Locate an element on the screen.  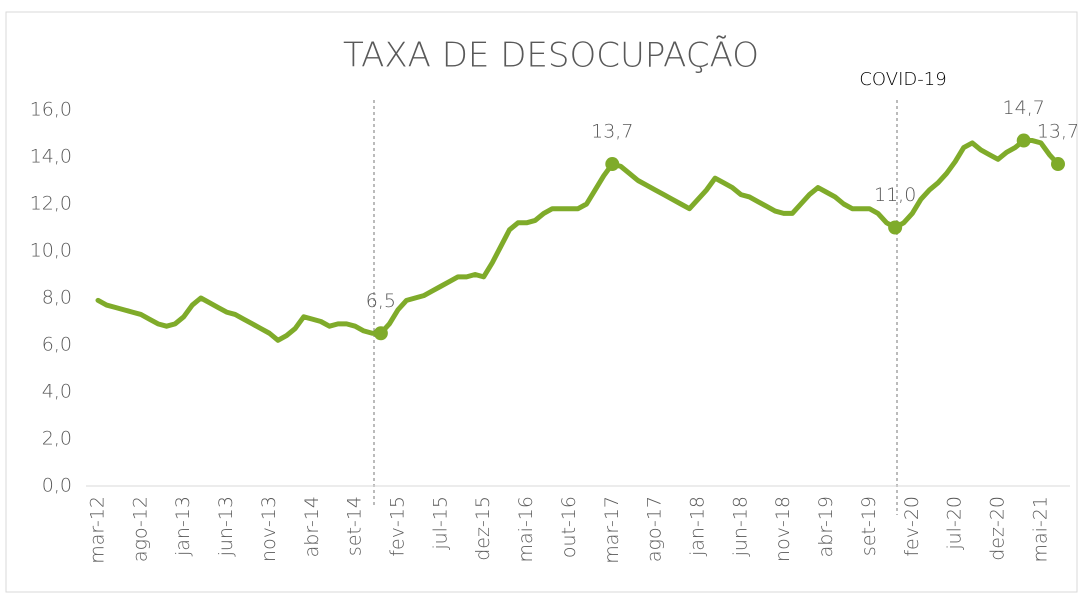
x-tick-label: set-14 is located at coordinates (355, 526).